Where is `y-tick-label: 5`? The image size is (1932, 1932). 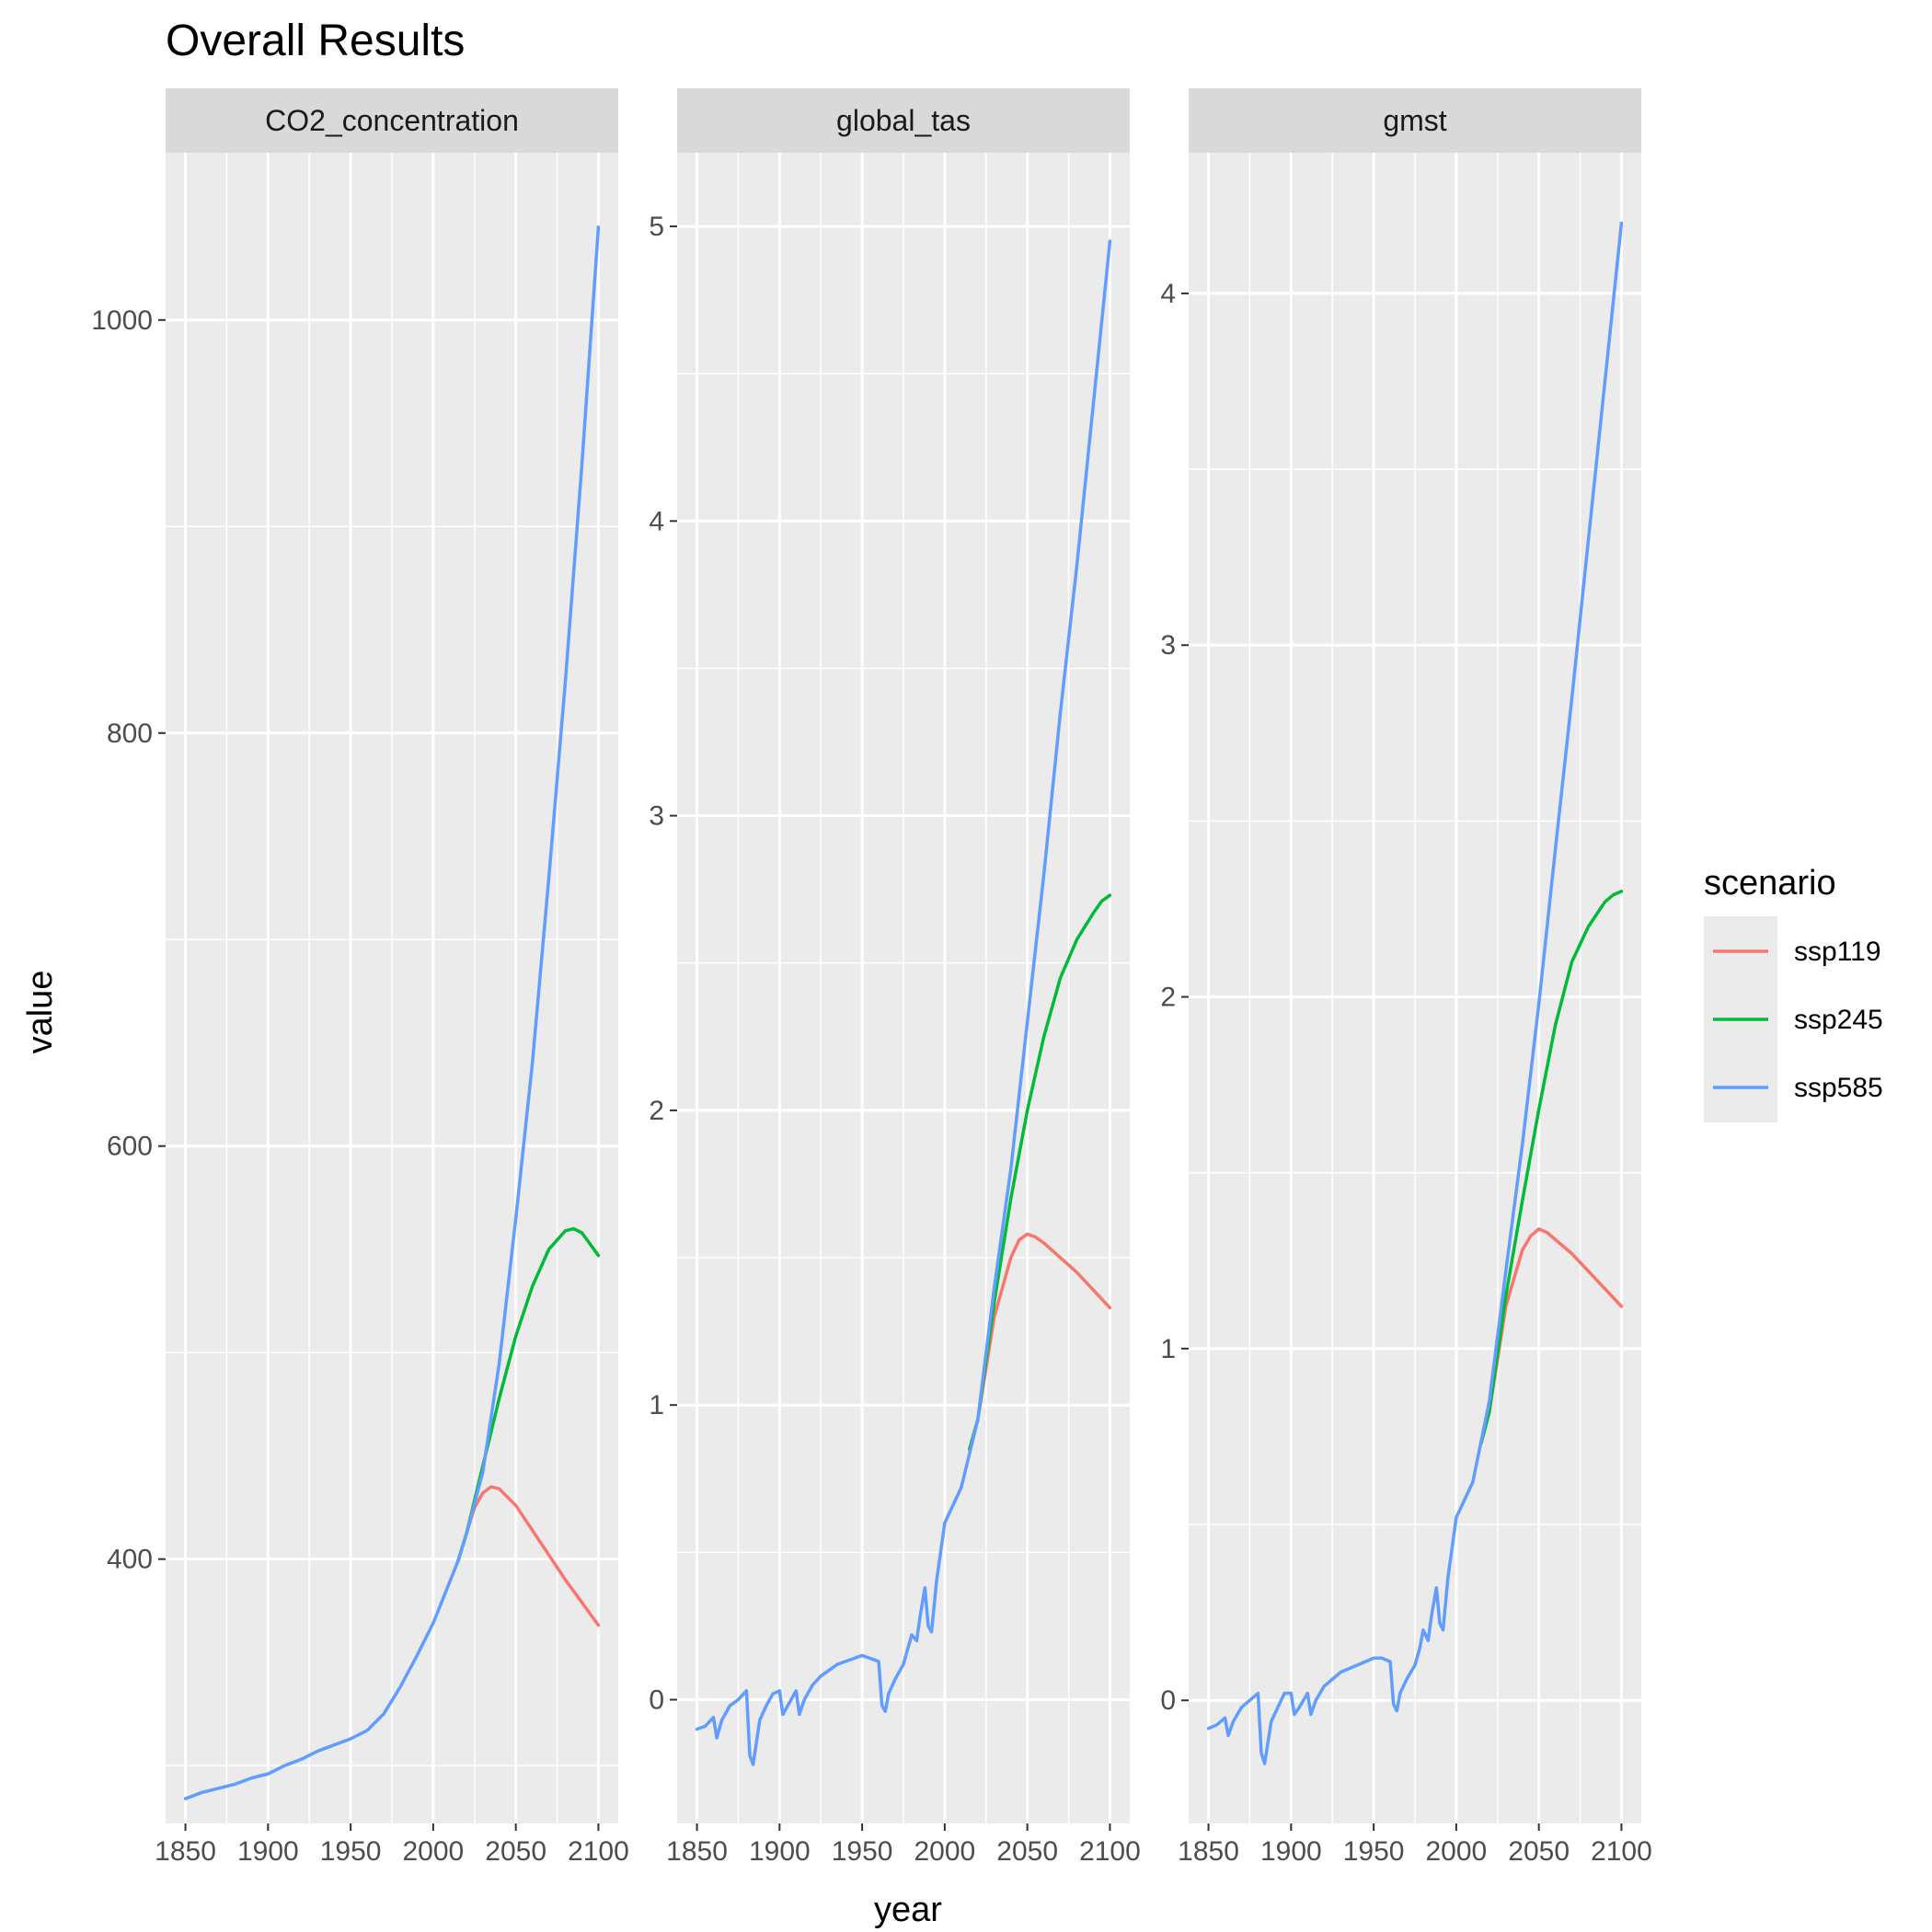 y-tick-label: 5 is located at coordinates (656, 227).